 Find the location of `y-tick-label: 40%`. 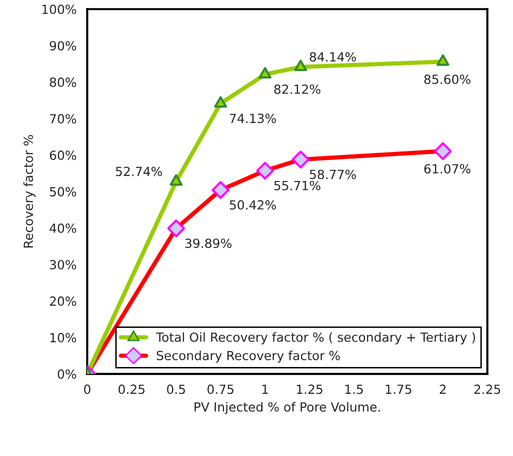

y-tick-label: 40% is located at coordinates (63, 228).